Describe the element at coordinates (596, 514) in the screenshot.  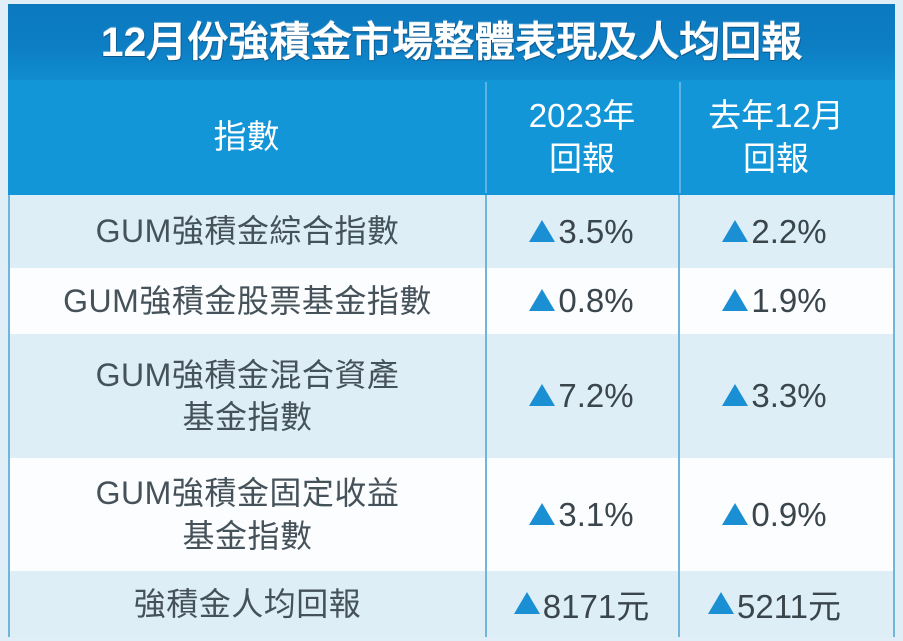
I see `value-text: 3.1%` at that location.